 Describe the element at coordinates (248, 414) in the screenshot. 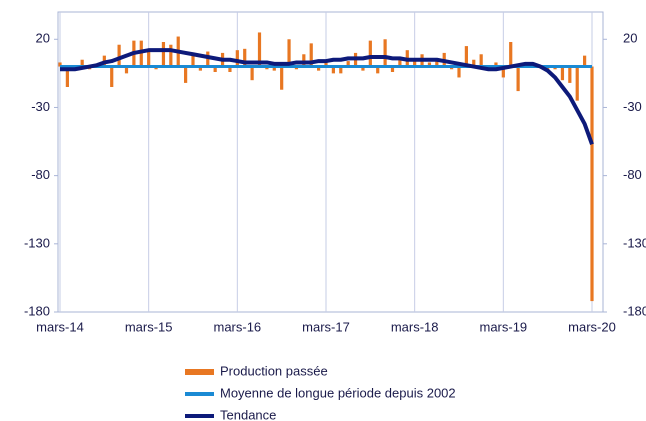

I see `legend-label: Tendance` at that location.